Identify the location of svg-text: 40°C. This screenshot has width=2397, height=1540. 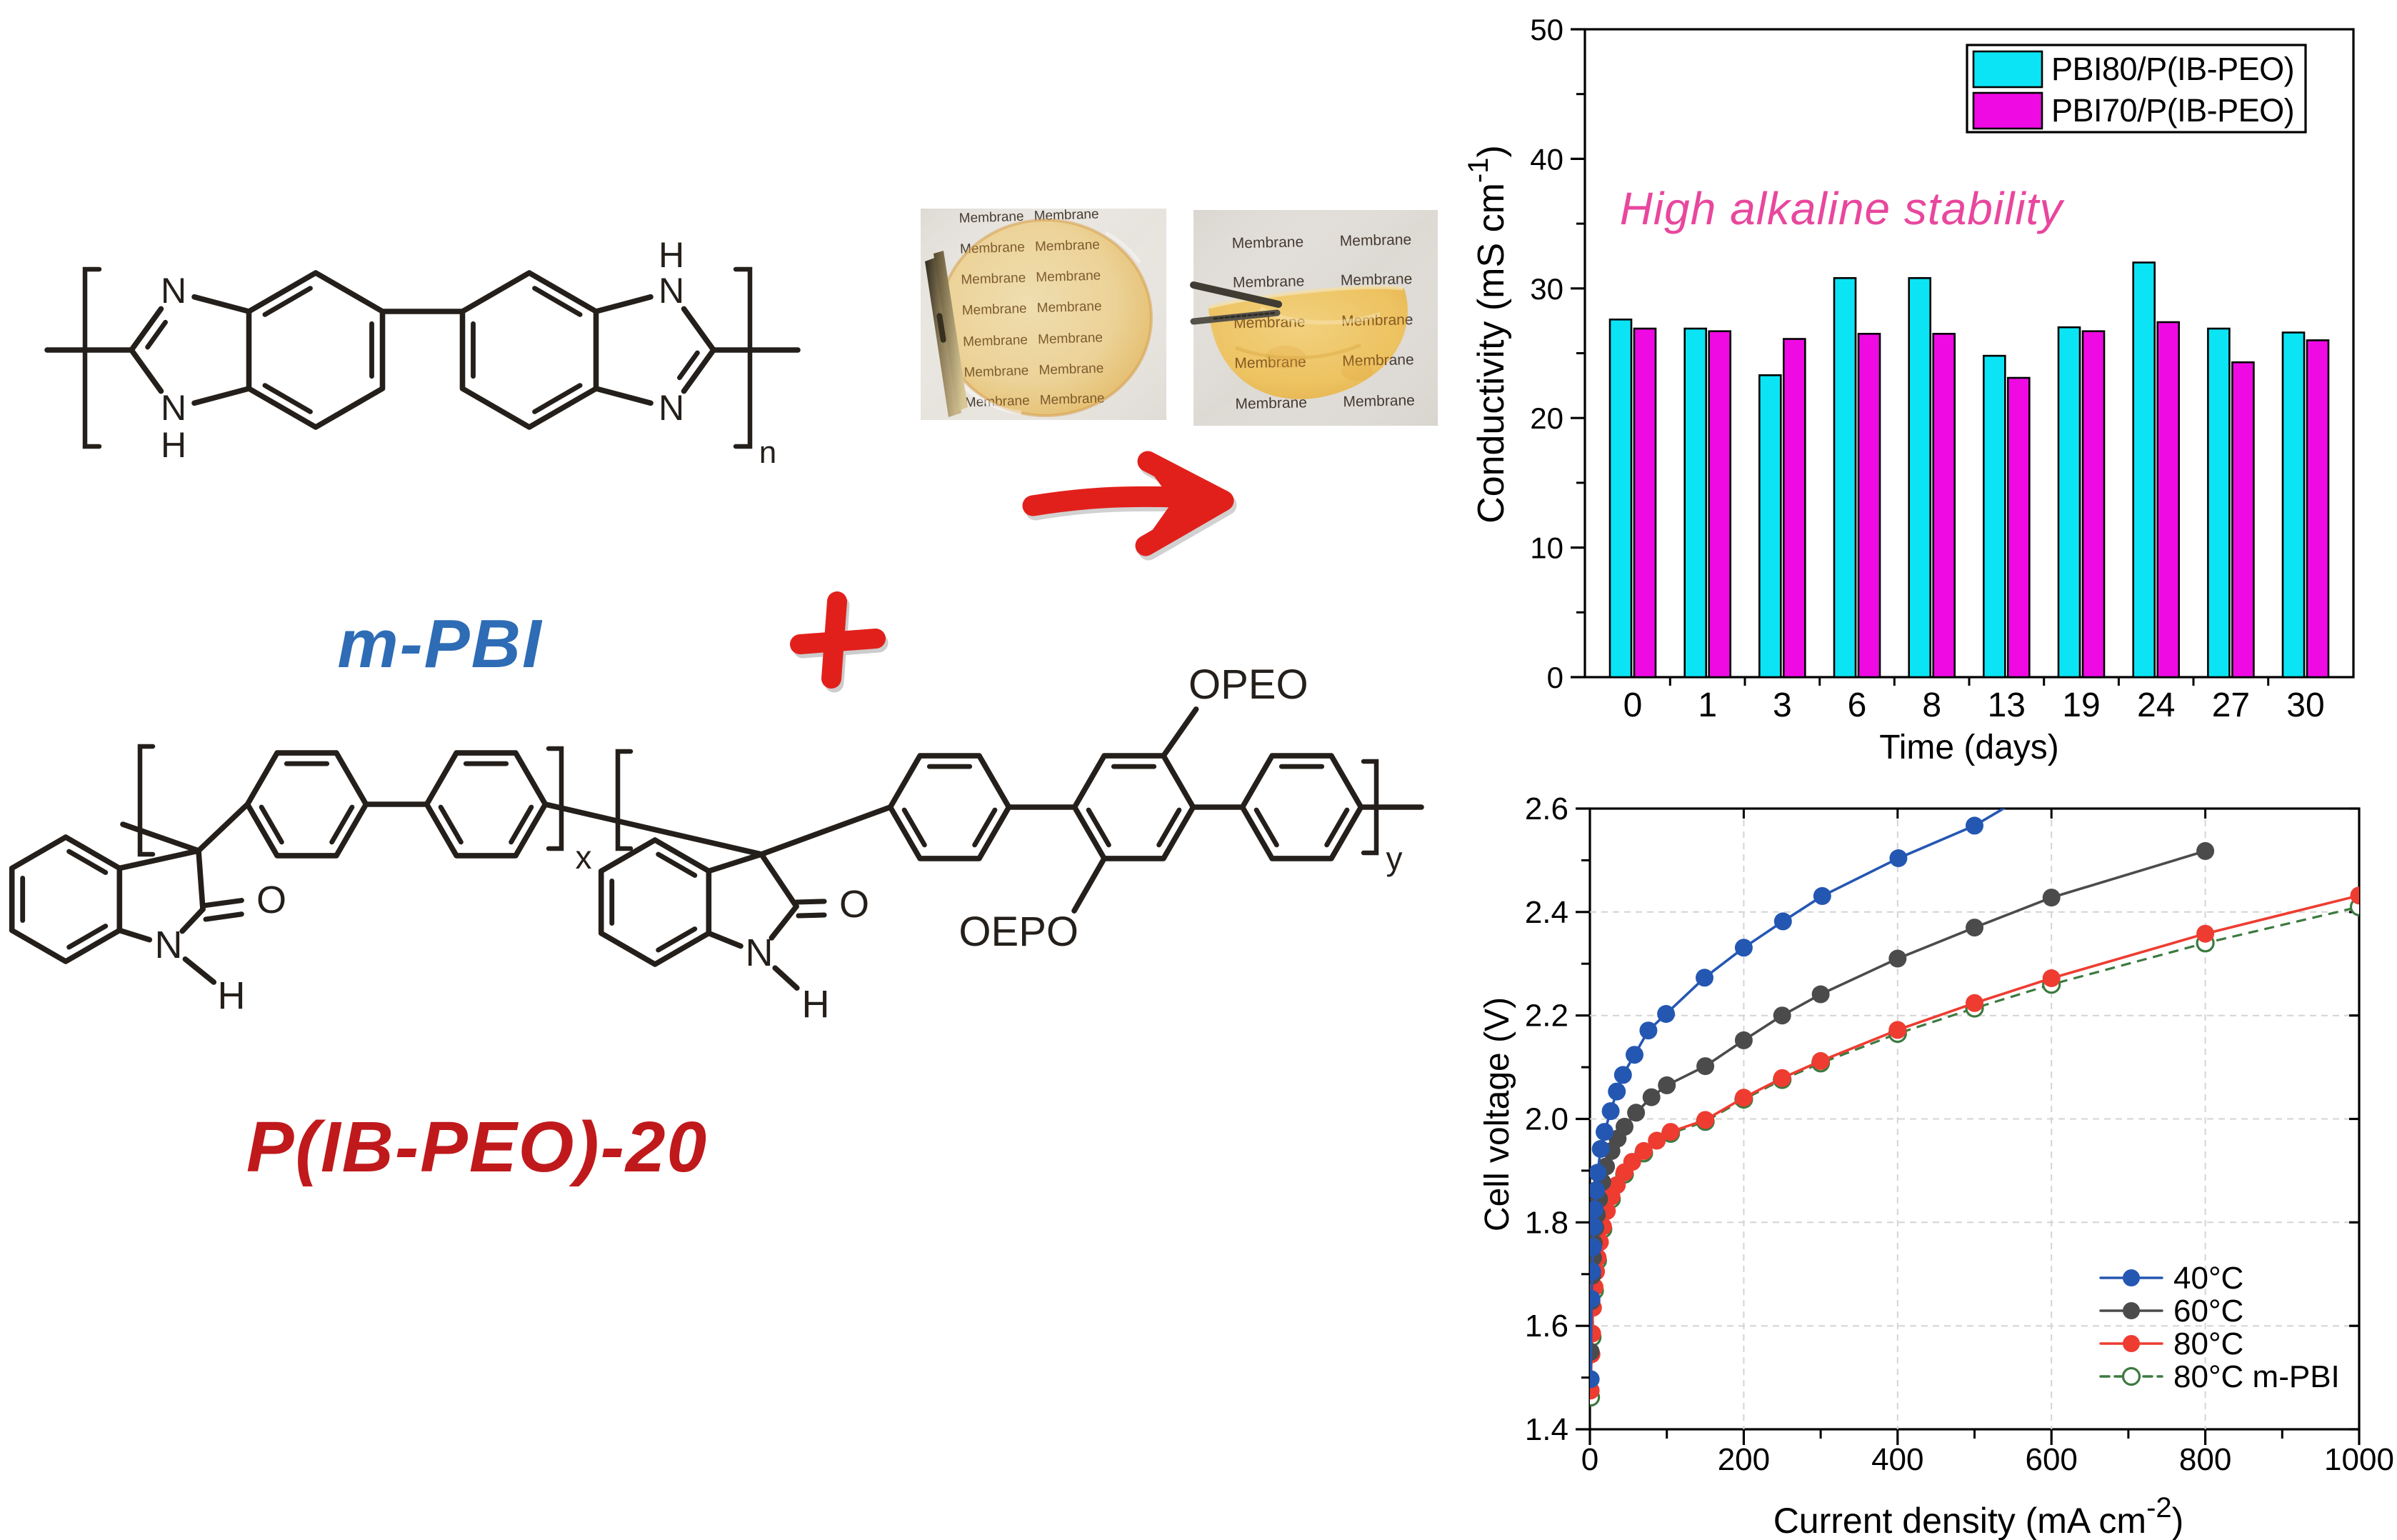
(2208, 1278).